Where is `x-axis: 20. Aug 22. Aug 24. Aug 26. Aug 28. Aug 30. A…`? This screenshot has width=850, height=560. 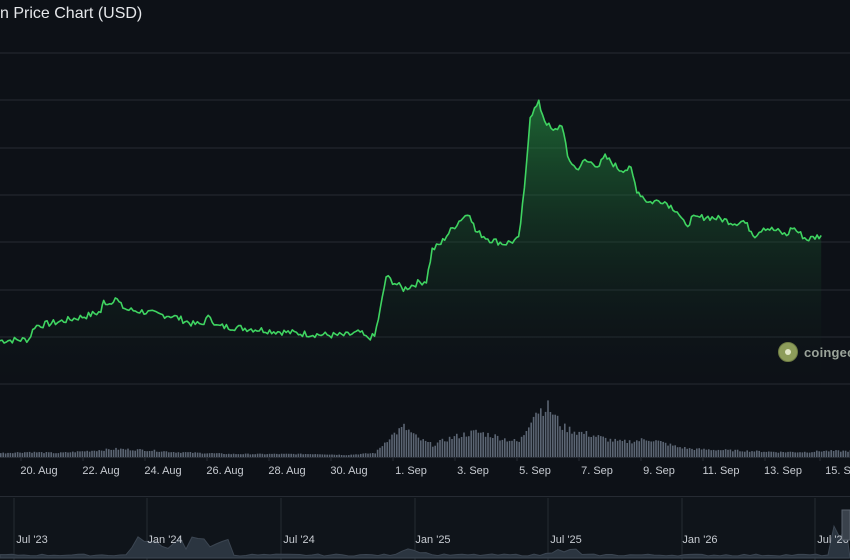
x-axis: 20. Aug 22. Aug 24. Aug 26. Aug 28. Aug 30. A… is located at coordinates (435, 467).